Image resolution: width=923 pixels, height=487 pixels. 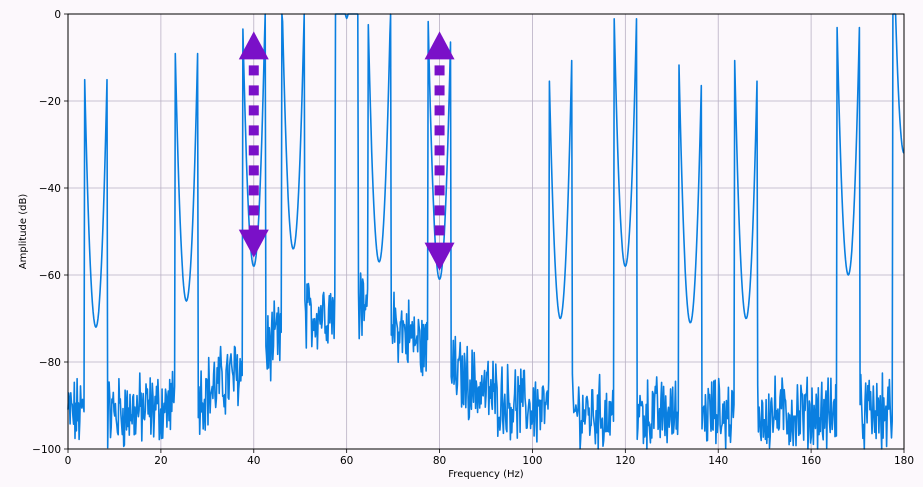 What do you see at coordinates (50, 363) in the screenshot?
I see `y-tick-label: −80` at bounding box center [50, 363].